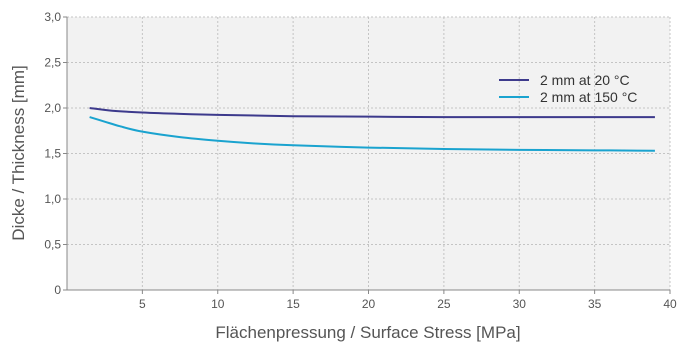 Image resolution: width=679 pixels, height=342 pixels. What do you see at coordinates (52, 108) in the screenshot?
I see `y-tick-label: 2,0` at bounding box center [52, 108].